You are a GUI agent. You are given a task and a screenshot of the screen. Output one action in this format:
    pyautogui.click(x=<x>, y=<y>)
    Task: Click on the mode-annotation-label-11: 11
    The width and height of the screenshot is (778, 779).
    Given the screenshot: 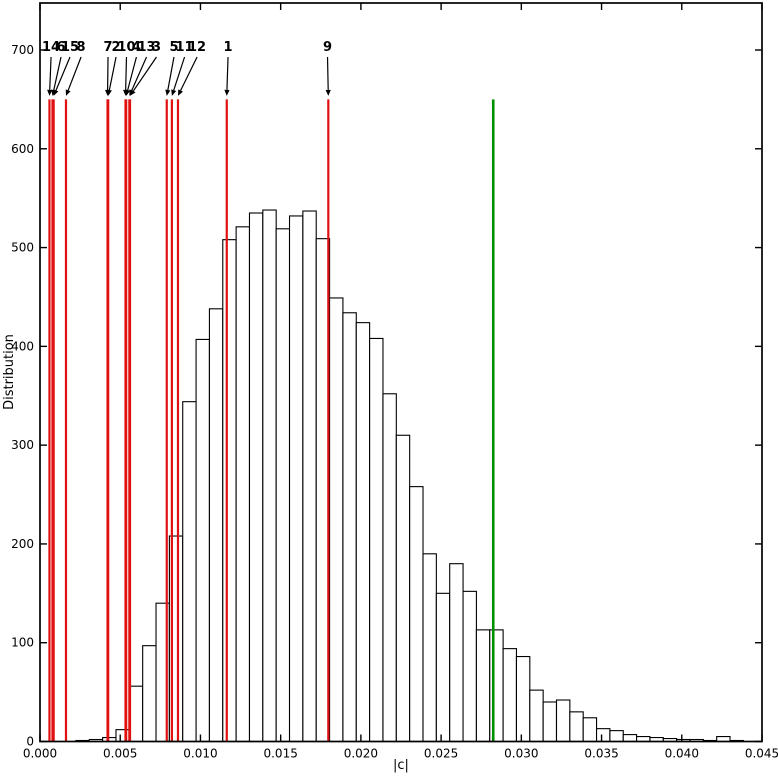 What is the action you would take?
    pyautogui.click(x=185, y=47)
    